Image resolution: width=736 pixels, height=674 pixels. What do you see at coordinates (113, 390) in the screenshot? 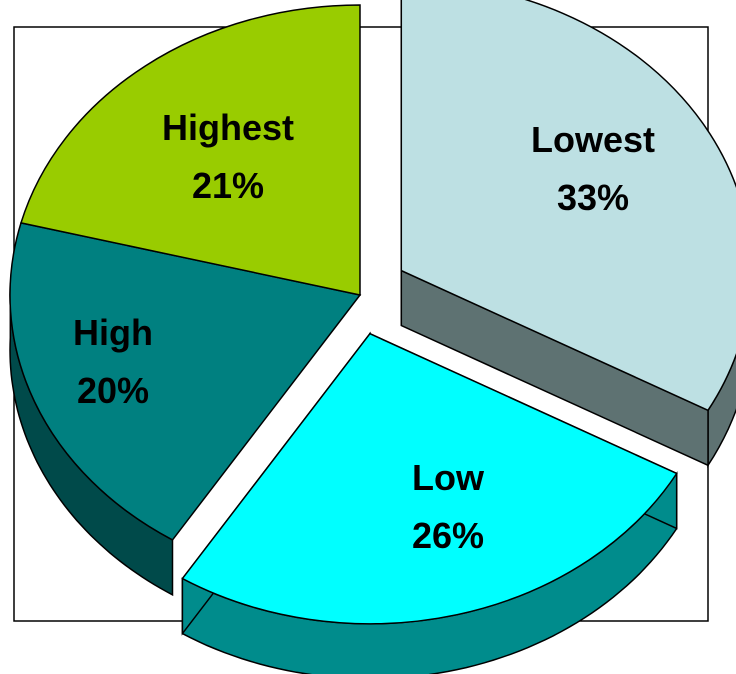
I see `slice-percent-high: 20%` at bounding box center [113, 390].